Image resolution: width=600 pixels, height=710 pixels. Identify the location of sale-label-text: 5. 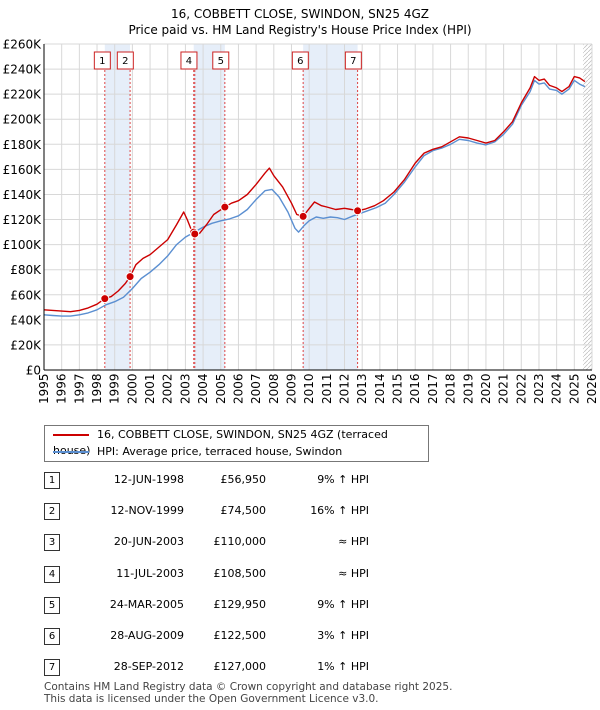
(221, 61).